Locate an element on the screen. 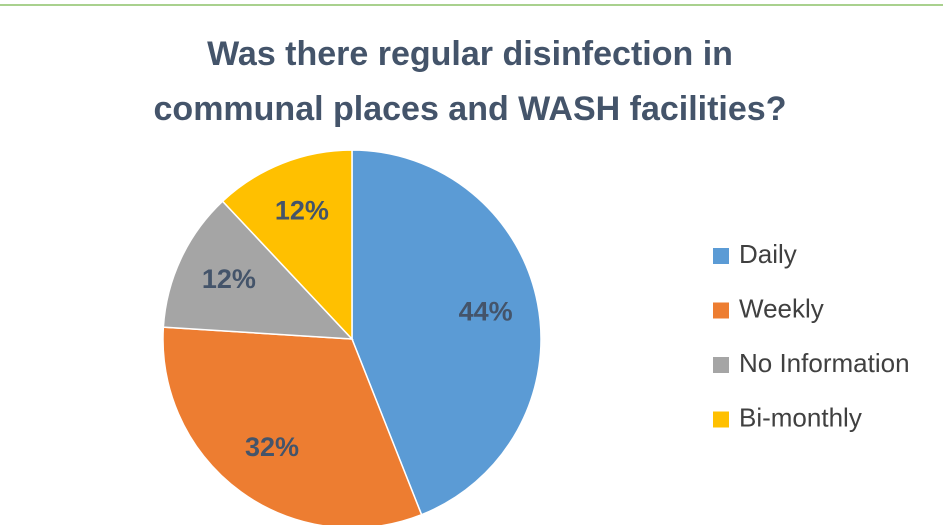  data-label: 32% is located at coordinates (272, 447).